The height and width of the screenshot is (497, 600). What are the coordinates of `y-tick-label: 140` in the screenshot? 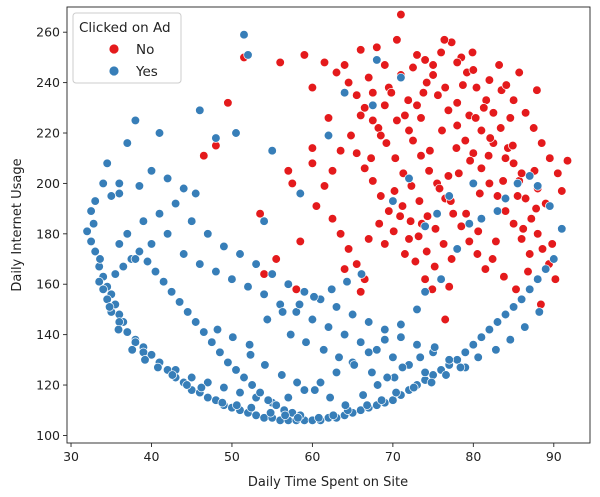 It's located at (48, 334).